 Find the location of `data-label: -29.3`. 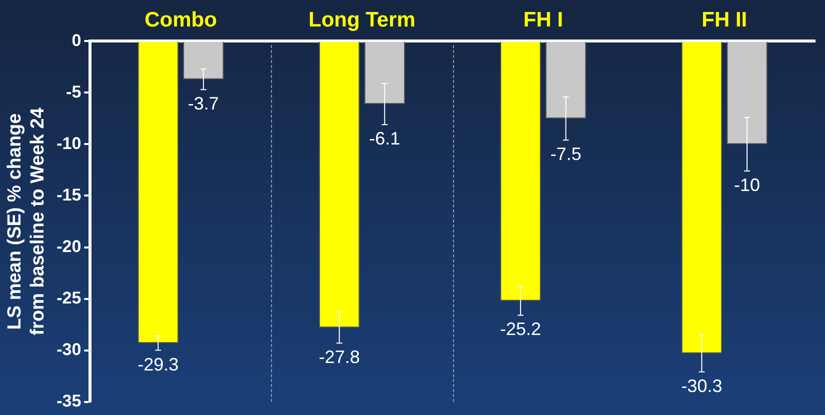

data-label: -29.3 is located at coordinates (158, 364).